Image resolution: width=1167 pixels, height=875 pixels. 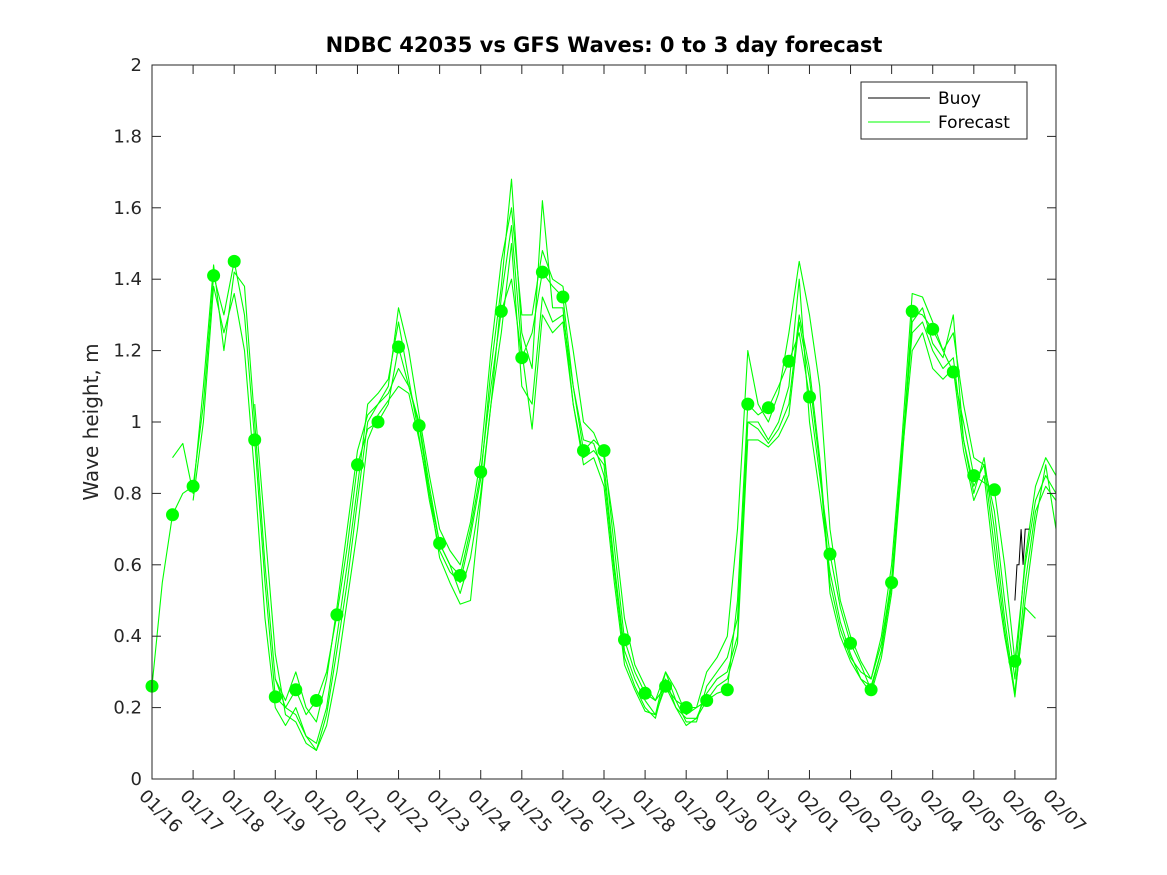 What do you see at coordinates (127, 279) in the screenshot?
I see `y-tick-label: 1.4` at bounding box center [127, 279].